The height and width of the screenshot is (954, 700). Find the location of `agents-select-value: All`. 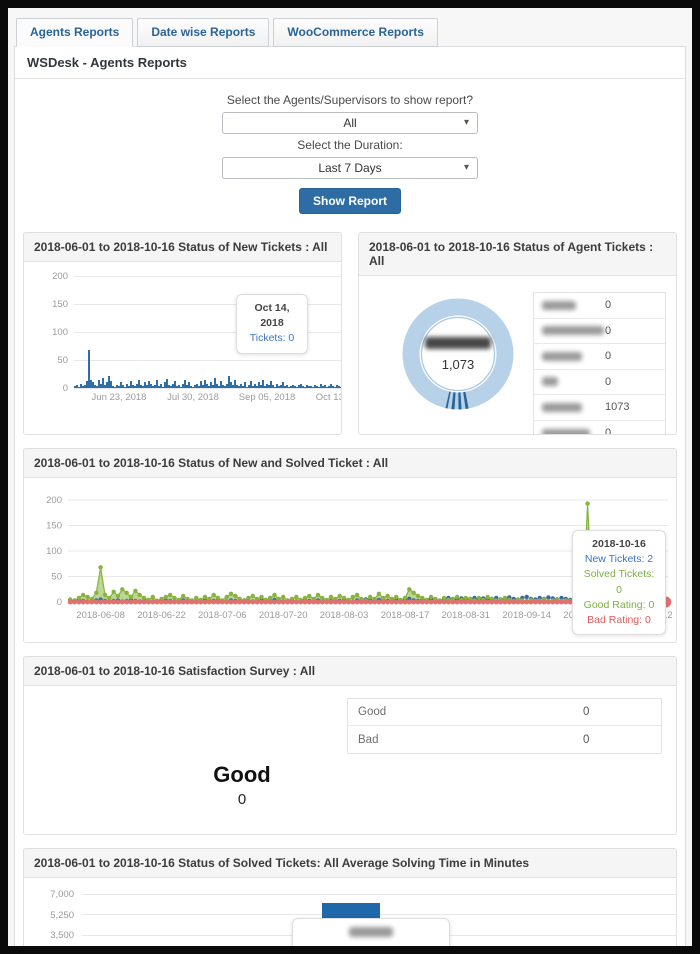

agents-select-value: All is located at coordinates (350, 123).